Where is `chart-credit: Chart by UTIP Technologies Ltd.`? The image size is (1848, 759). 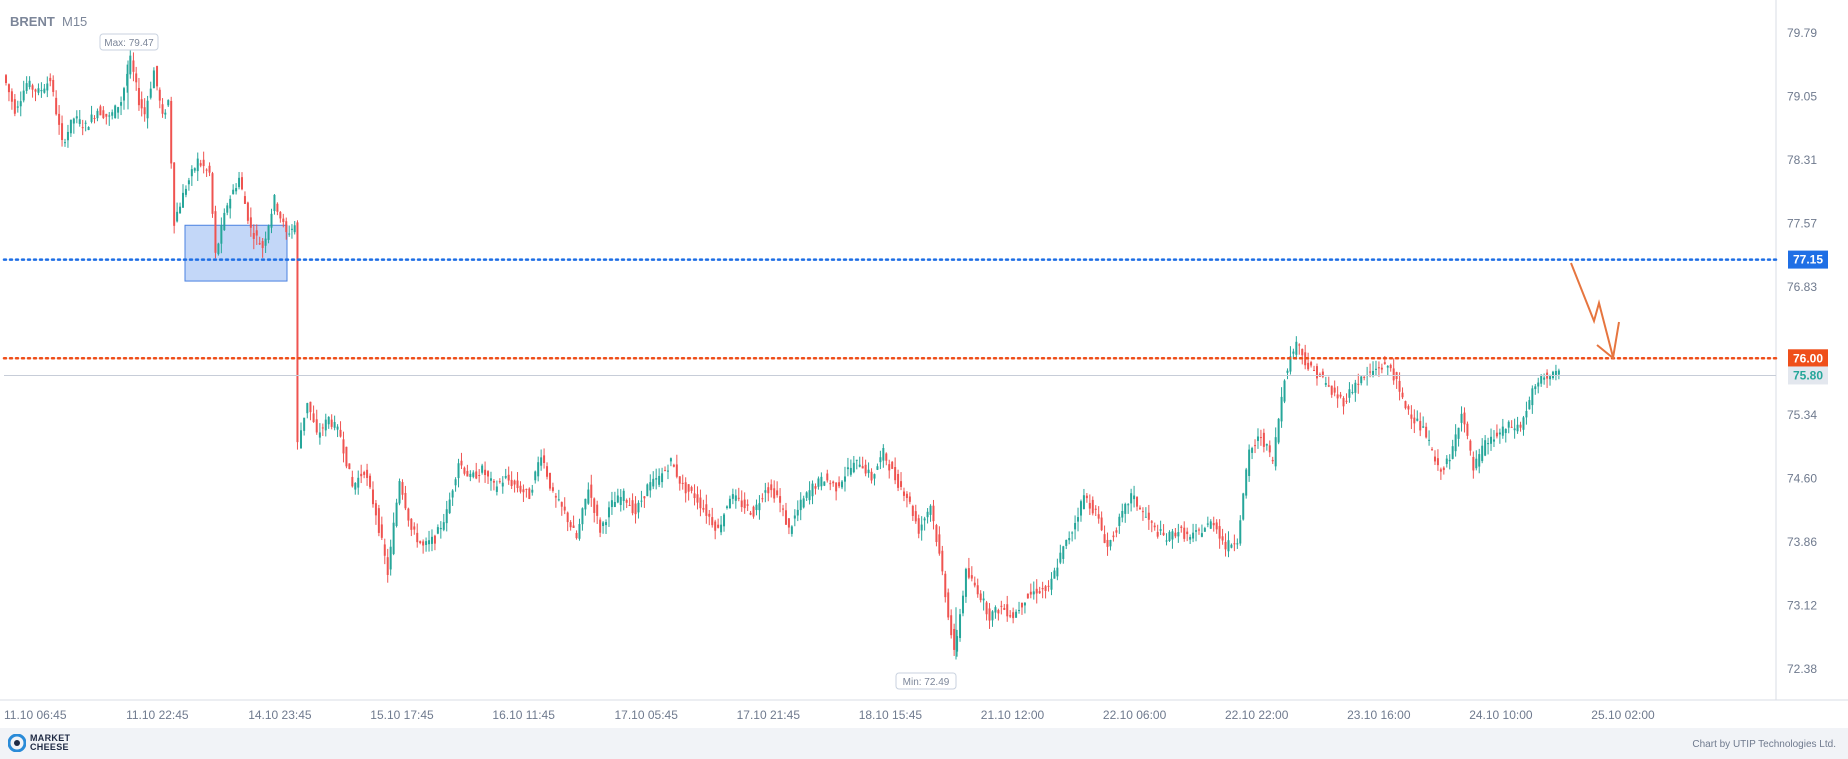 chart-credit: Chart by UTIP Technologies Ltd. is located at coordinates (1764, 744).